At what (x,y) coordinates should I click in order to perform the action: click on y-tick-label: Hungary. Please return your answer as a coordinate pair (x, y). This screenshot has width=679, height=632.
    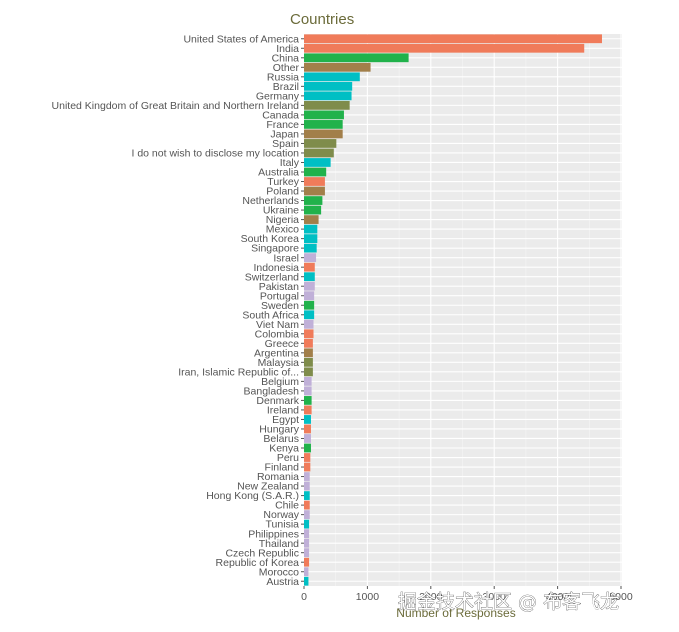
    Looking at the image, I should click on (279, 430).